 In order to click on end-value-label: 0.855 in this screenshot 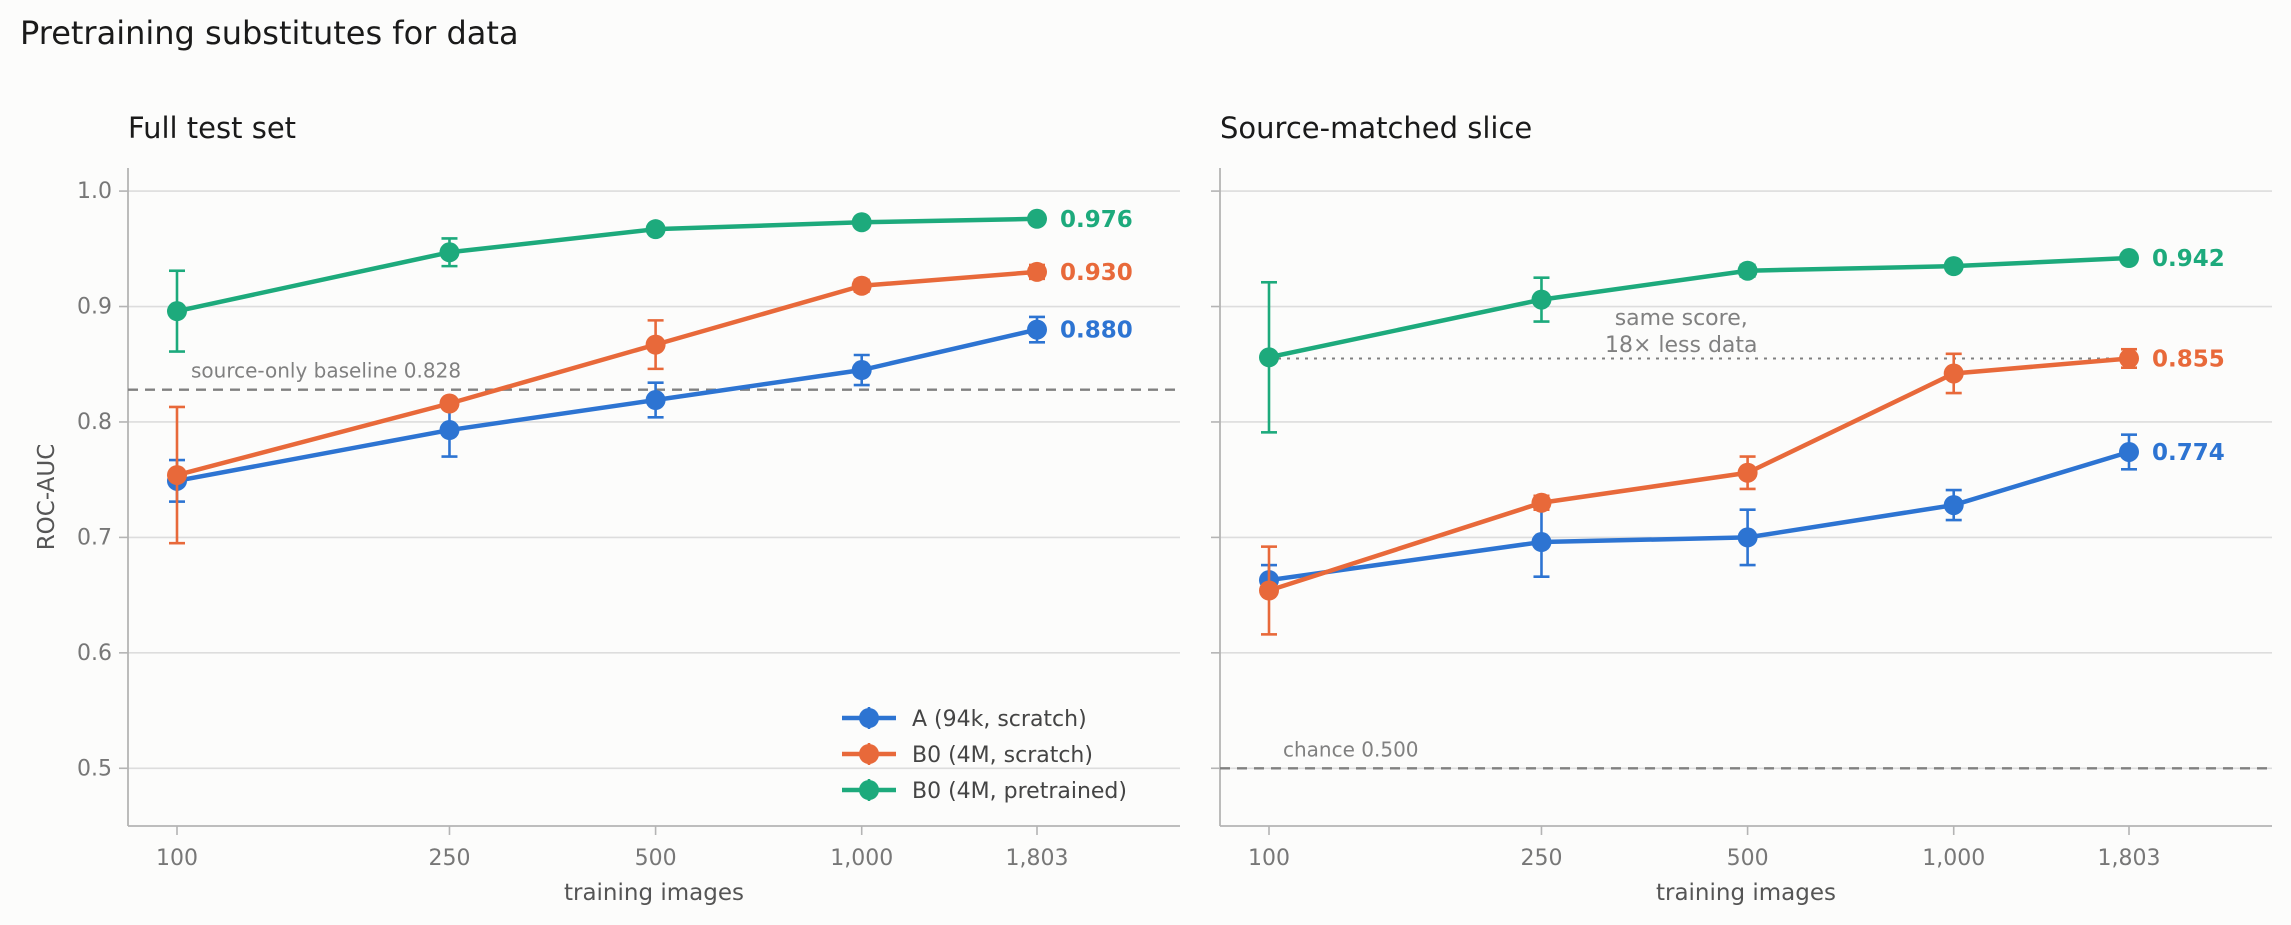, I will do `click(2188, 359)`.